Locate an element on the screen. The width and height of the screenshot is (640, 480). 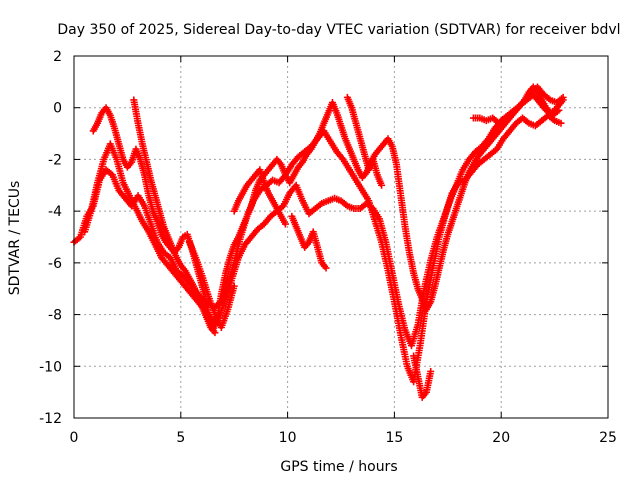
x-axis-label: GPS time / hours is located at coordinates (338, 467).